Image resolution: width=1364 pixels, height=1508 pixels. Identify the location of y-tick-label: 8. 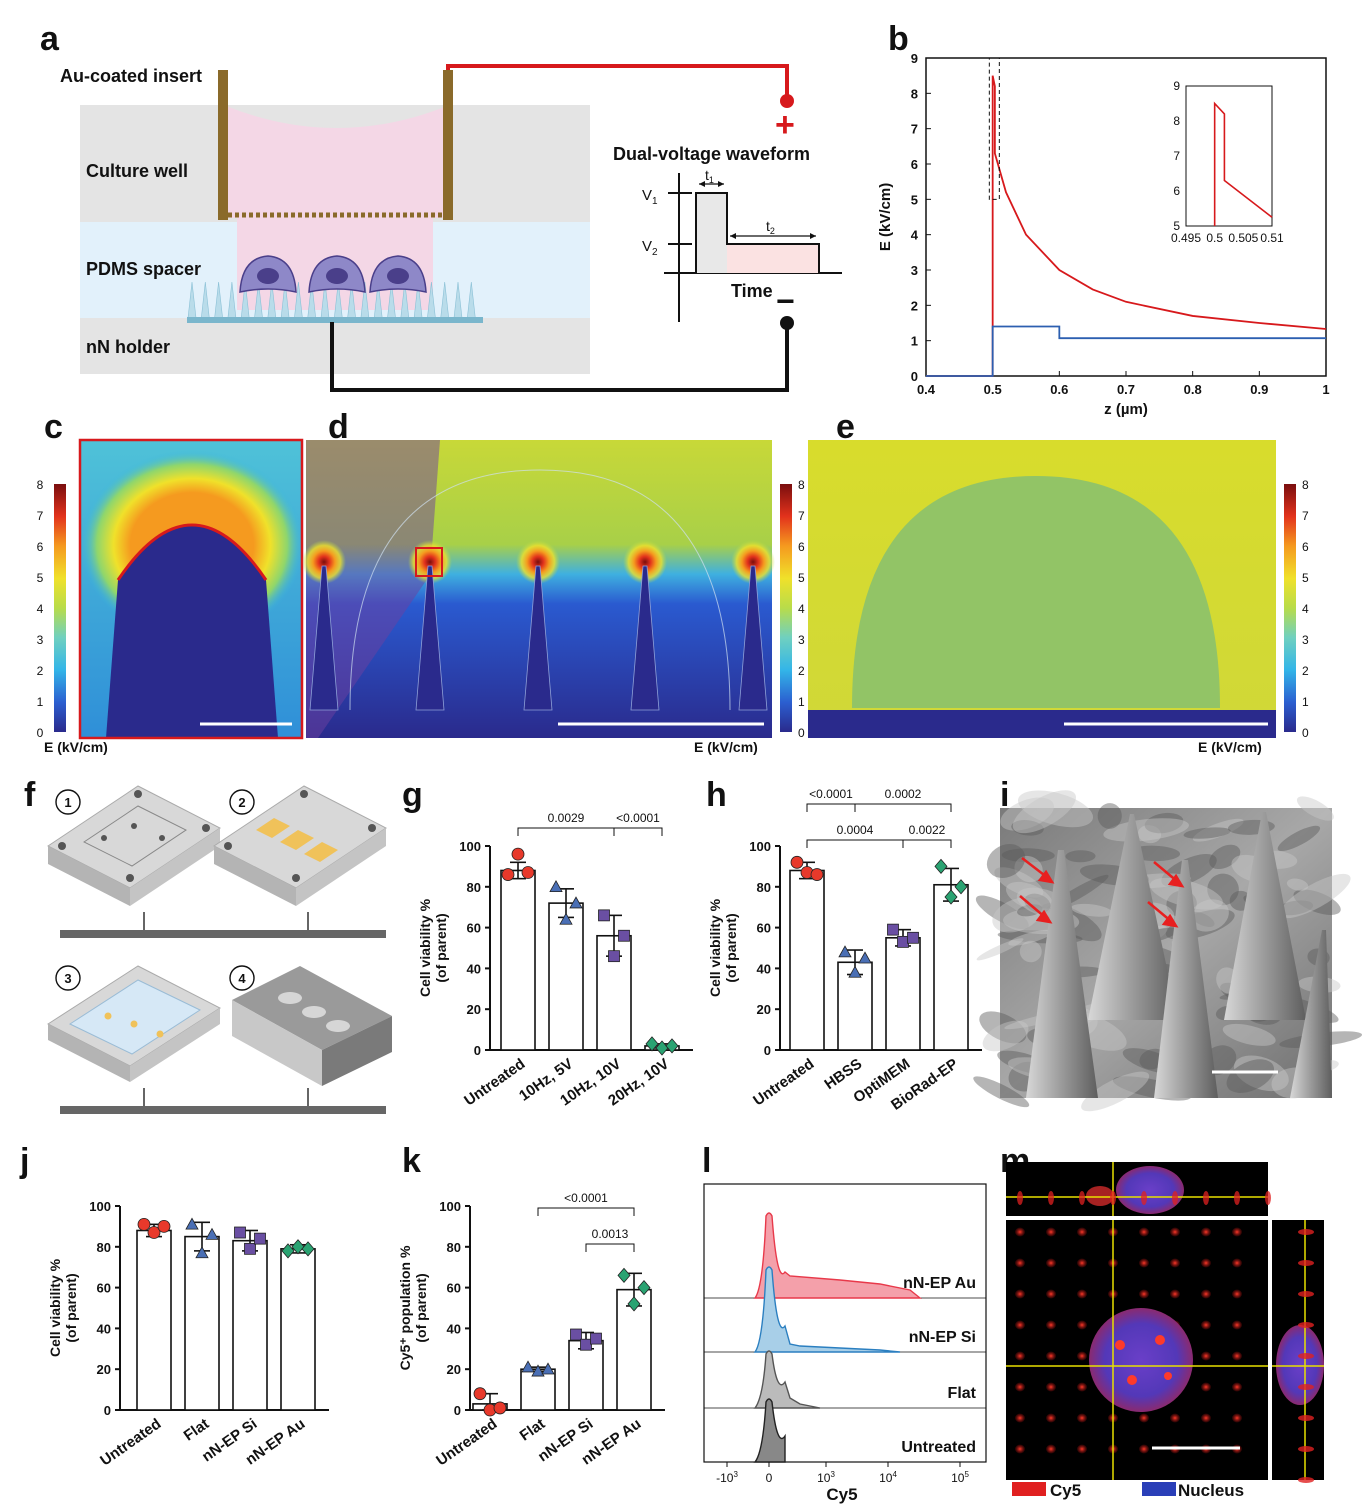
(914, 93).